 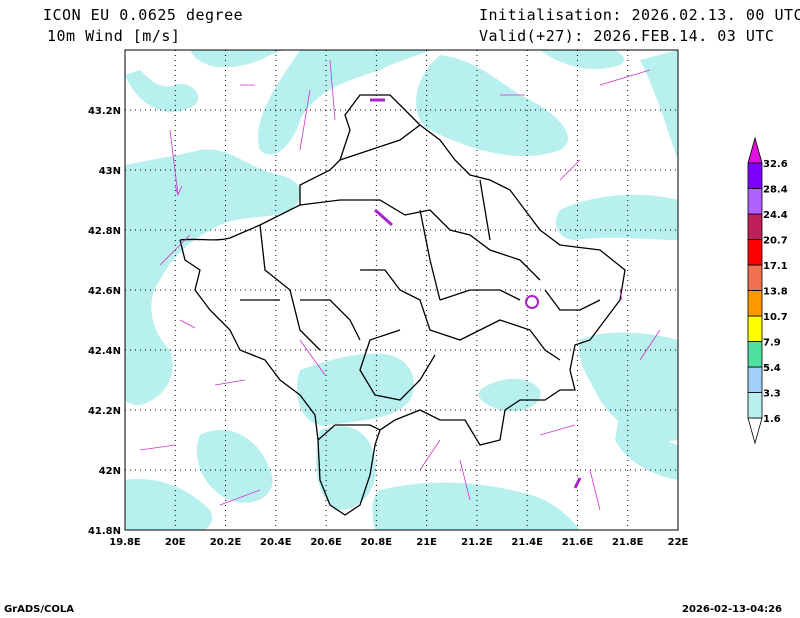 I want to click on lat-tick-label: 42.2N, so click(x=104, y=411).